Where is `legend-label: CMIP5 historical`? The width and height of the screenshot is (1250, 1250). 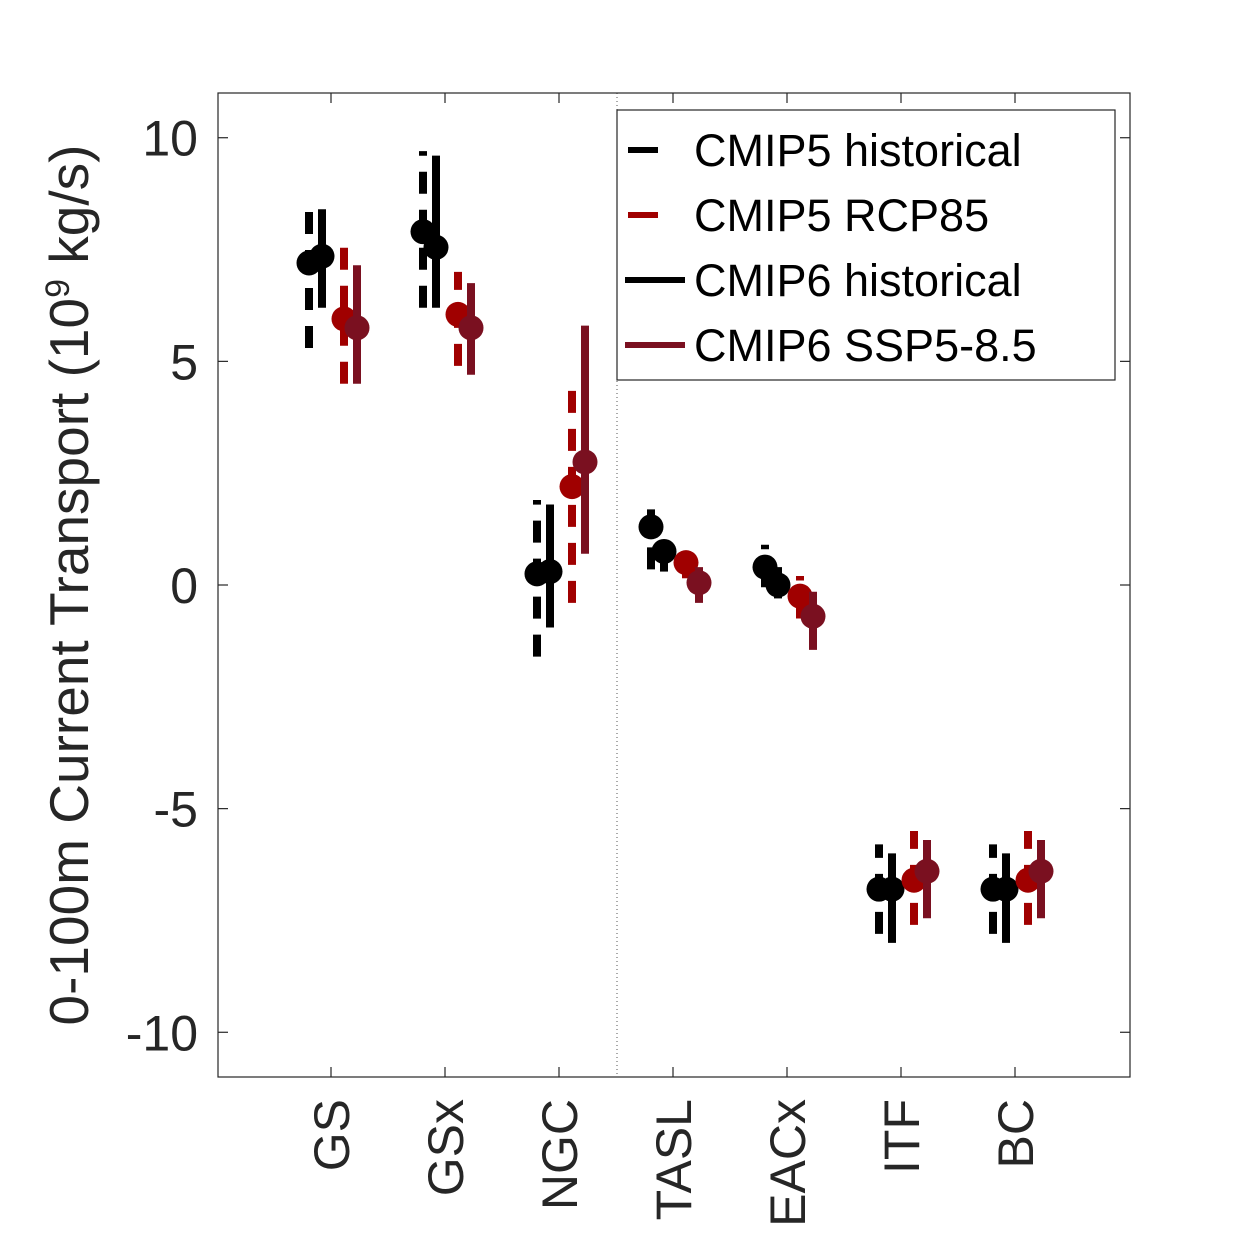
legend-label: CMIP5 historical is located at coordinates (858, 150).